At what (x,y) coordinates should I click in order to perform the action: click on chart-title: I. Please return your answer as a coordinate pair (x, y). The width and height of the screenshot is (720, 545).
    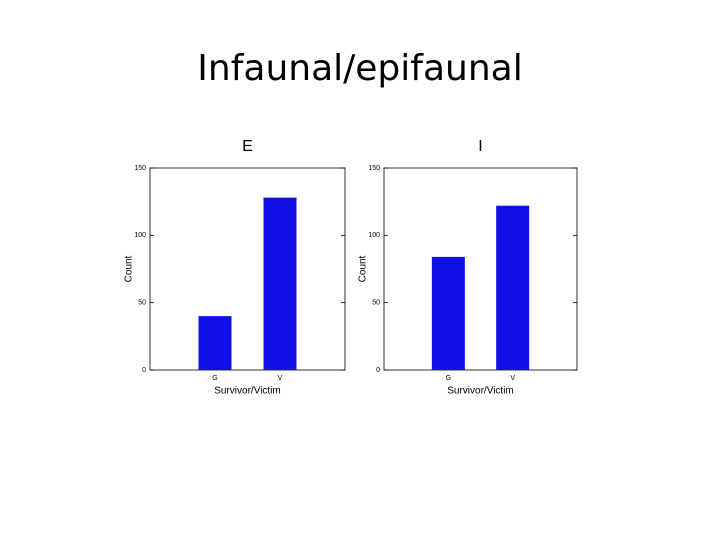
    Looking at the image, I should click on (480, 146).